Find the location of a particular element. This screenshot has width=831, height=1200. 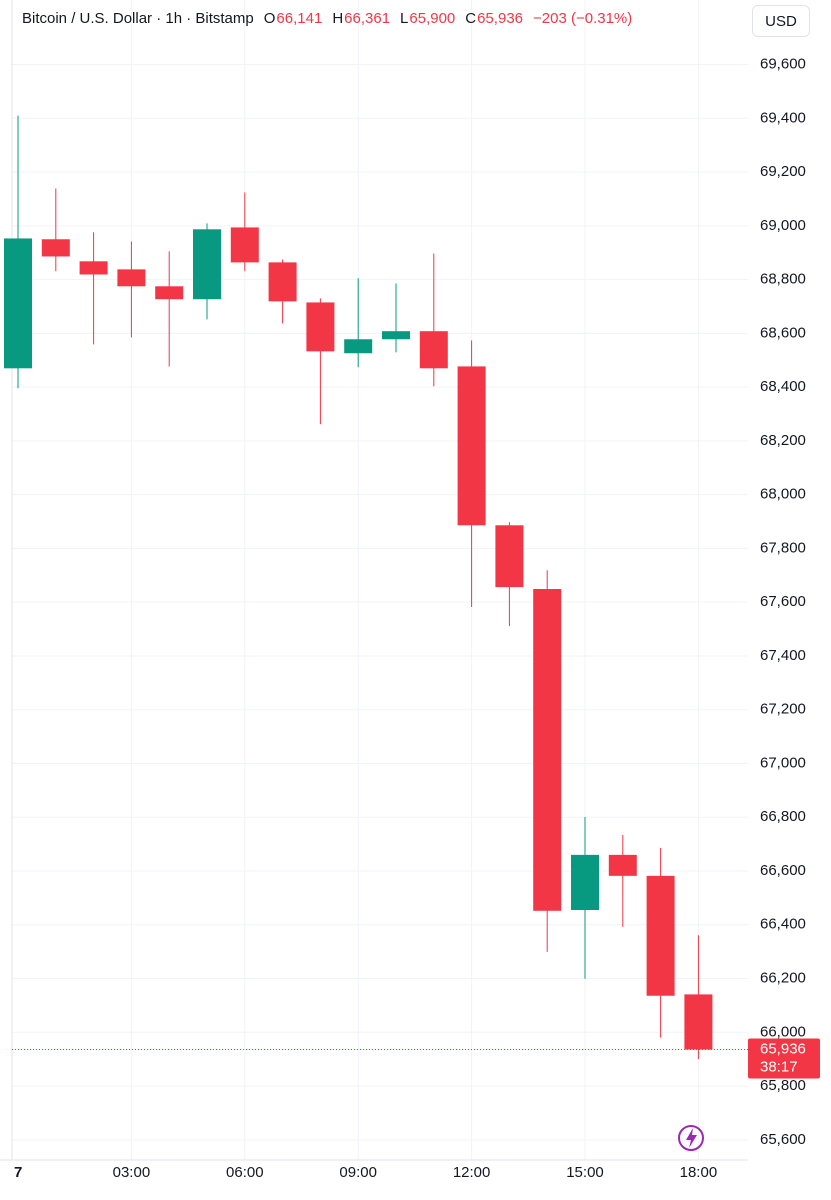

ohlc-close: C 65,936 is located at coordinates (494, 18).